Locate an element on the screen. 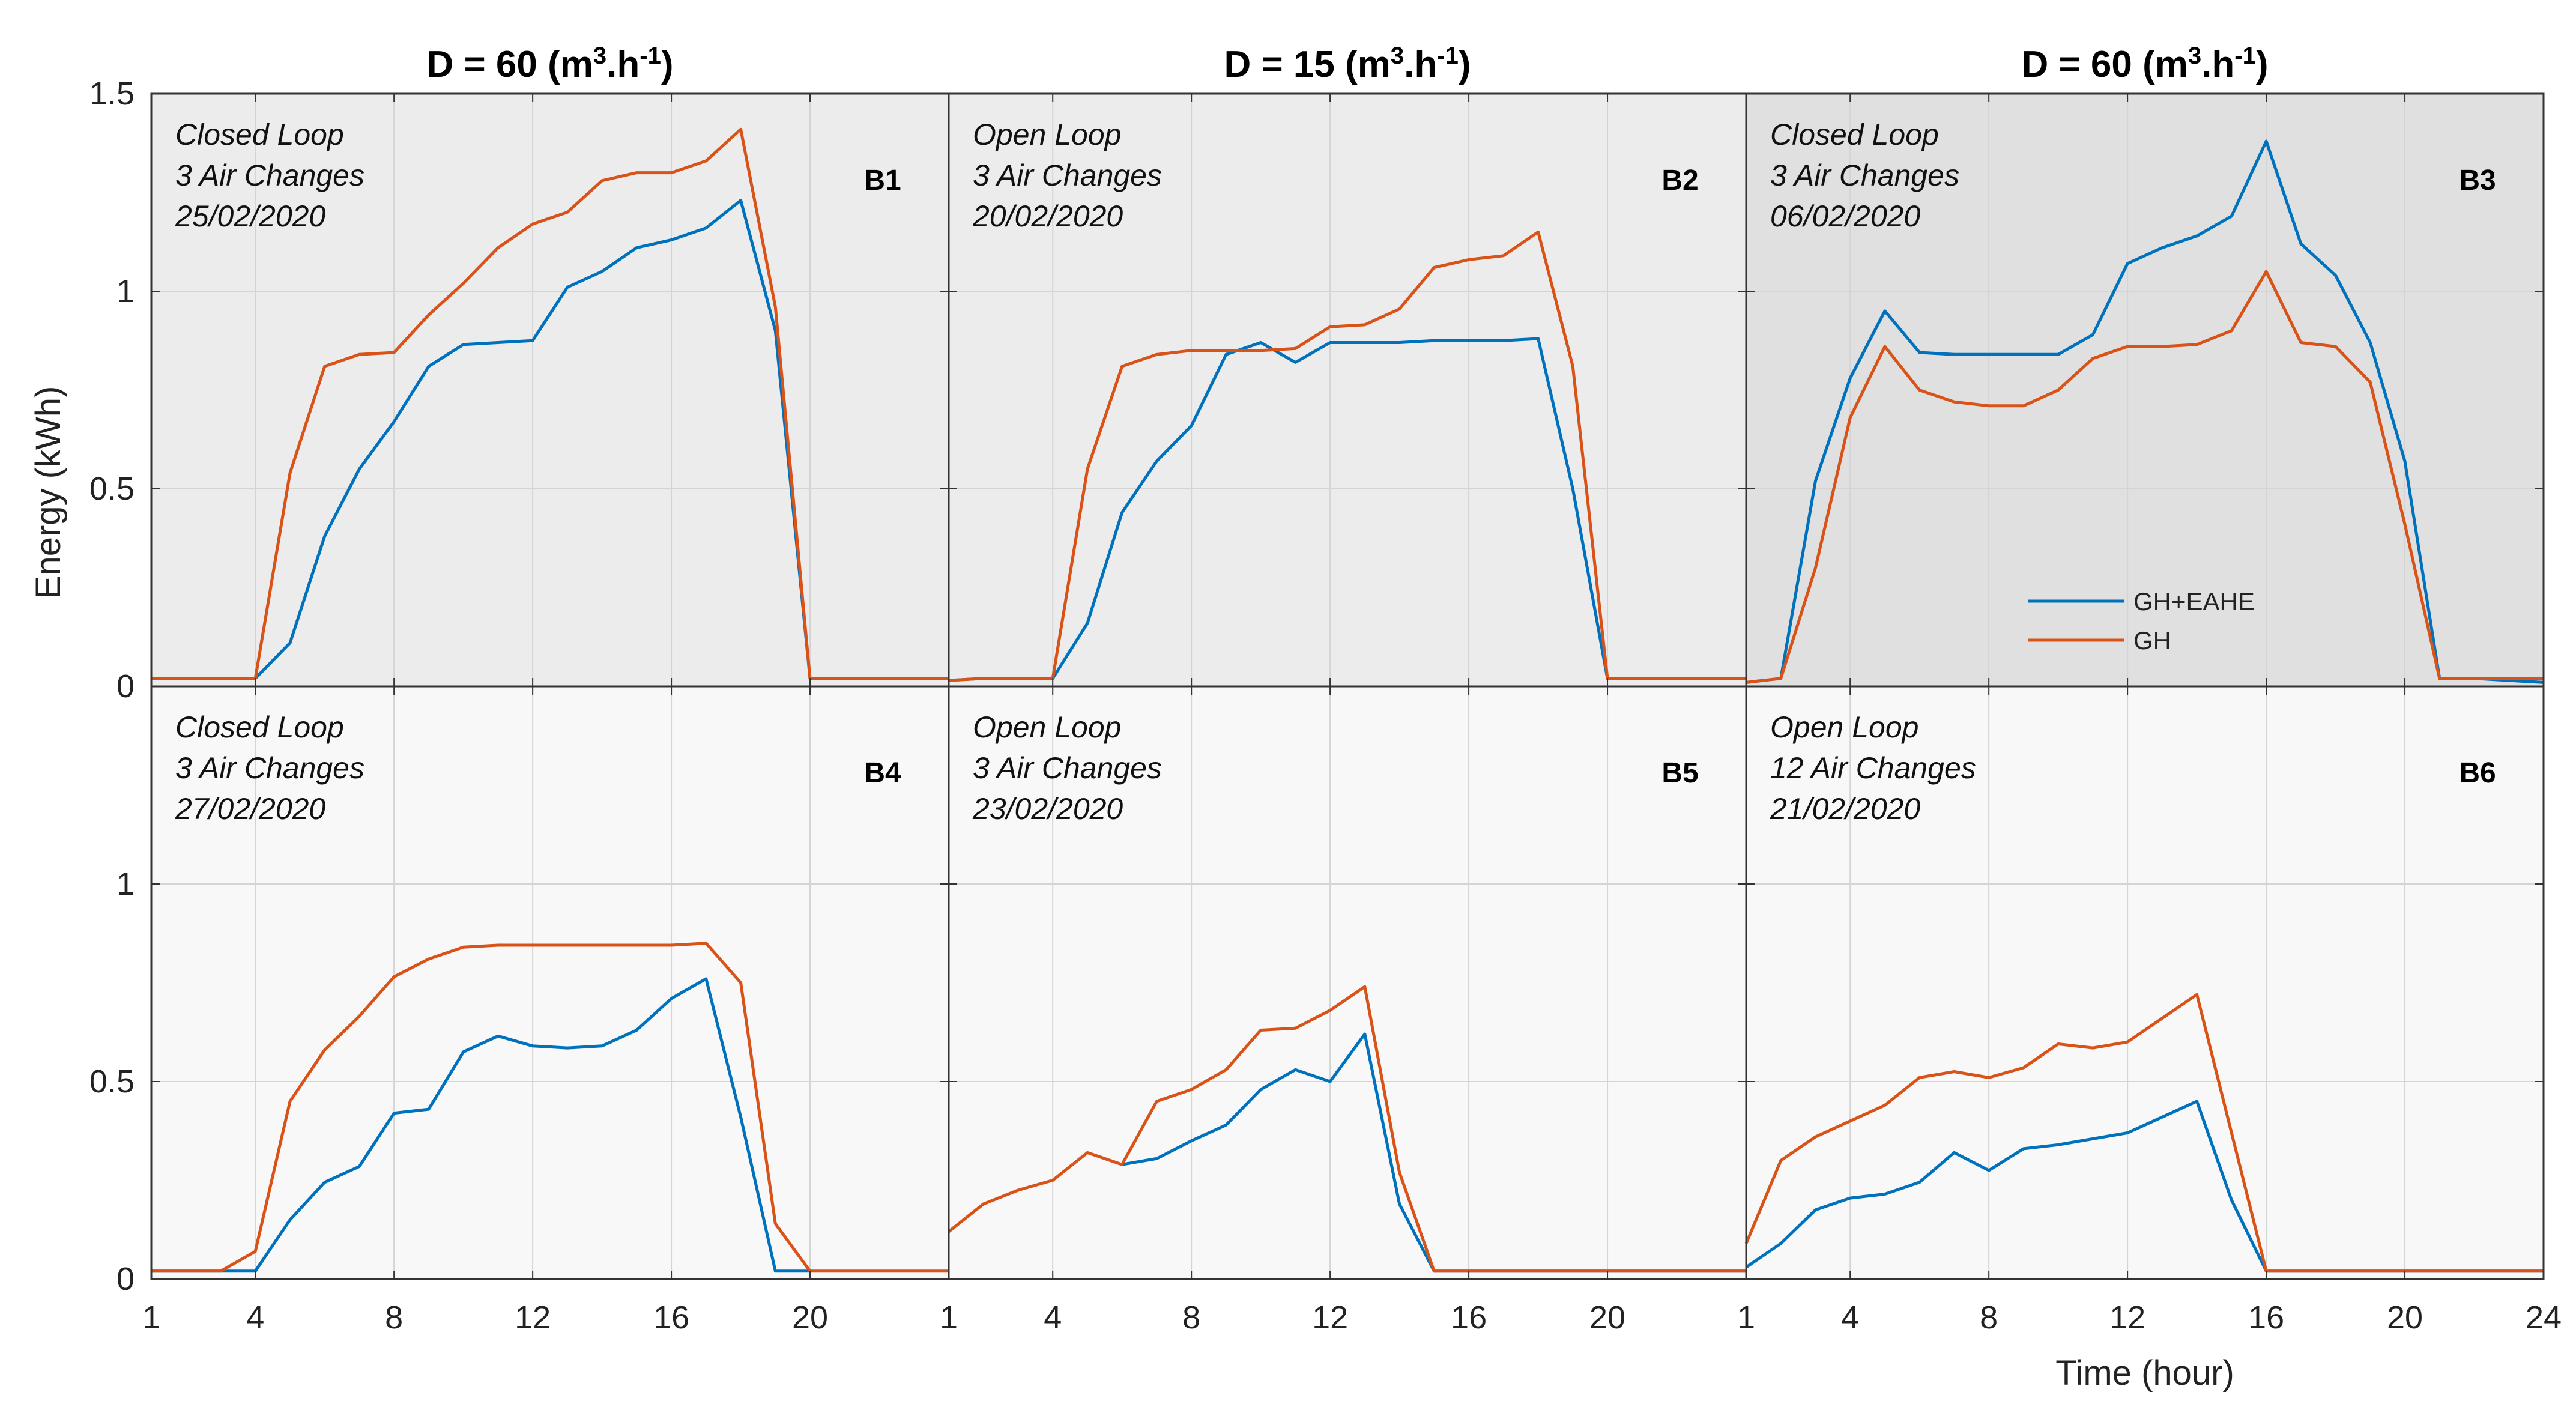  panel-annotation: 06/02/2020 is located at coordinates (1845, 216).